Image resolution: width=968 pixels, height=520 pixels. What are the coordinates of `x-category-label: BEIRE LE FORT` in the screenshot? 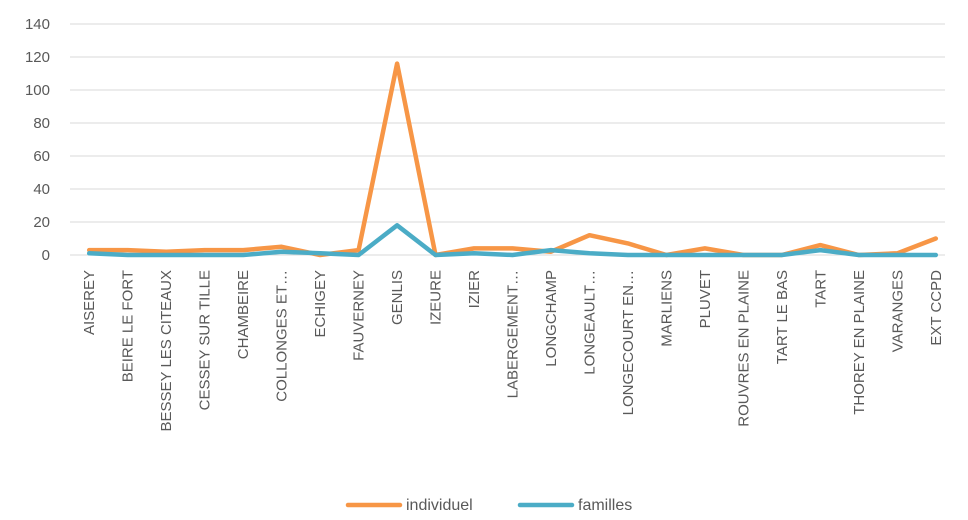 It's located at (128, 326).